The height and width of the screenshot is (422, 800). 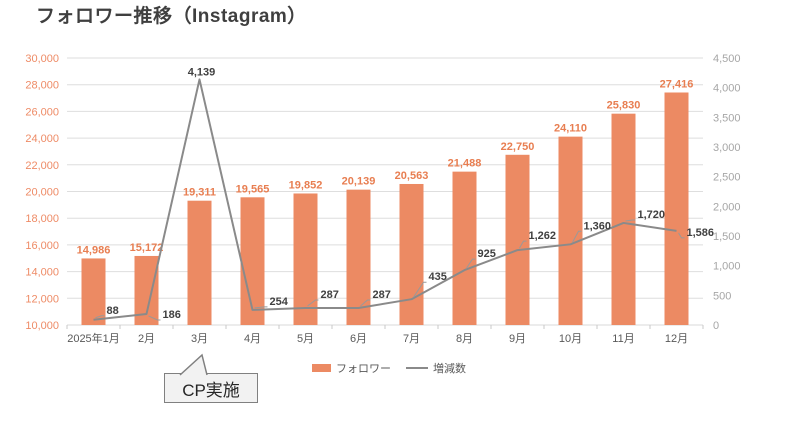 I want to click on x-axis-tick-label: 8月, so click(x=464, y=339).